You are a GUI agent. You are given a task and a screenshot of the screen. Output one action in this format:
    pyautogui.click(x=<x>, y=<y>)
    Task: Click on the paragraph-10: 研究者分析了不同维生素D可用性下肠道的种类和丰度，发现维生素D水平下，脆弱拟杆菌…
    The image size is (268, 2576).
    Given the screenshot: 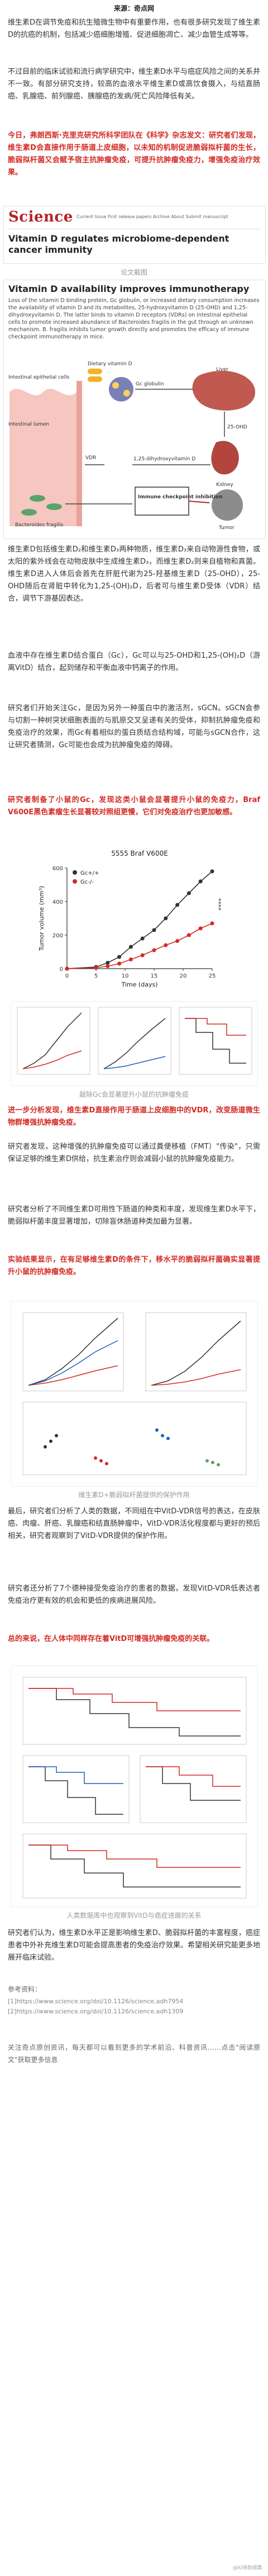 What is the action you would take?
    pyautogui.click(x=134, y=1216)
    